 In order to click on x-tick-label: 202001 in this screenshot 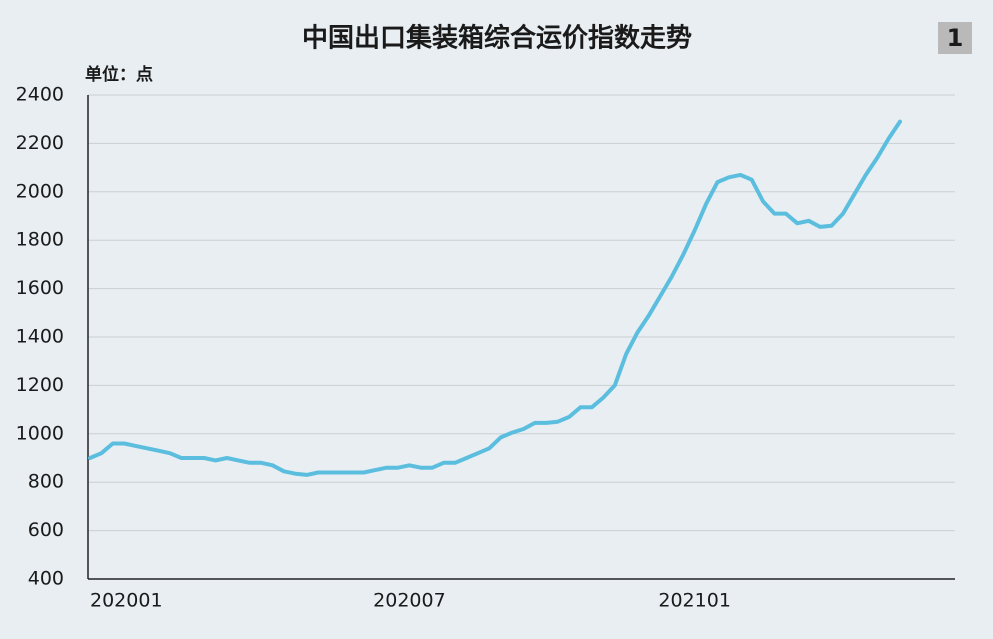, I will do `click(126, 601)`.